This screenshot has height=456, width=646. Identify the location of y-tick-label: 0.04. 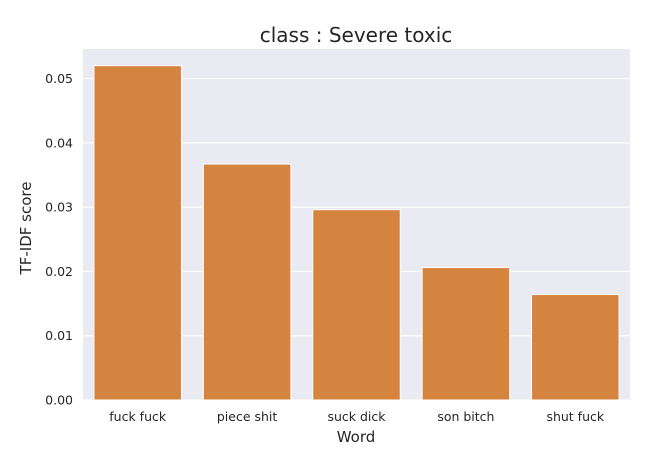
(59, 142).